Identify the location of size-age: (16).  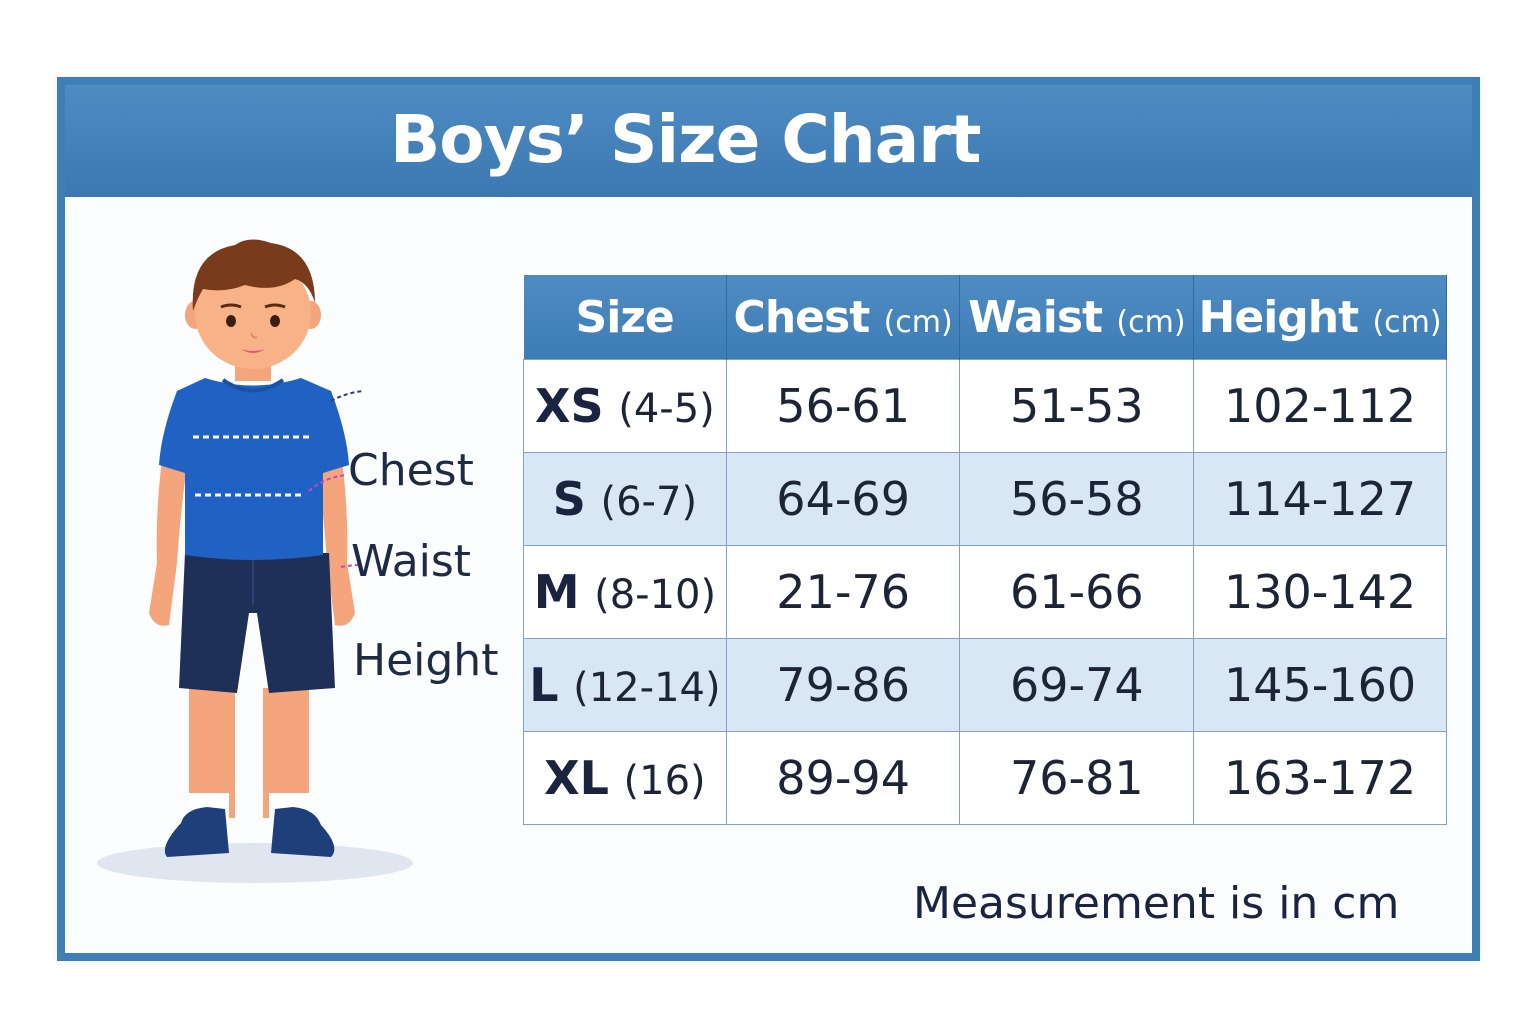
(664, 781).